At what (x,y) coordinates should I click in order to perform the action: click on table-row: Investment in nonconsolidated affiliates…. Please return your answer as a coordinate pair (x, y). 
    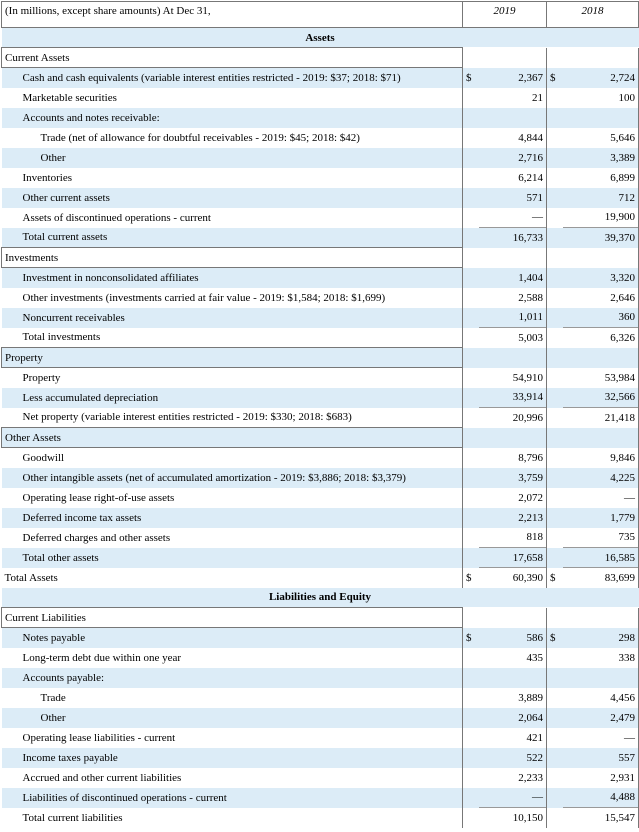
    Looking at the image, I should click on (320, 277).